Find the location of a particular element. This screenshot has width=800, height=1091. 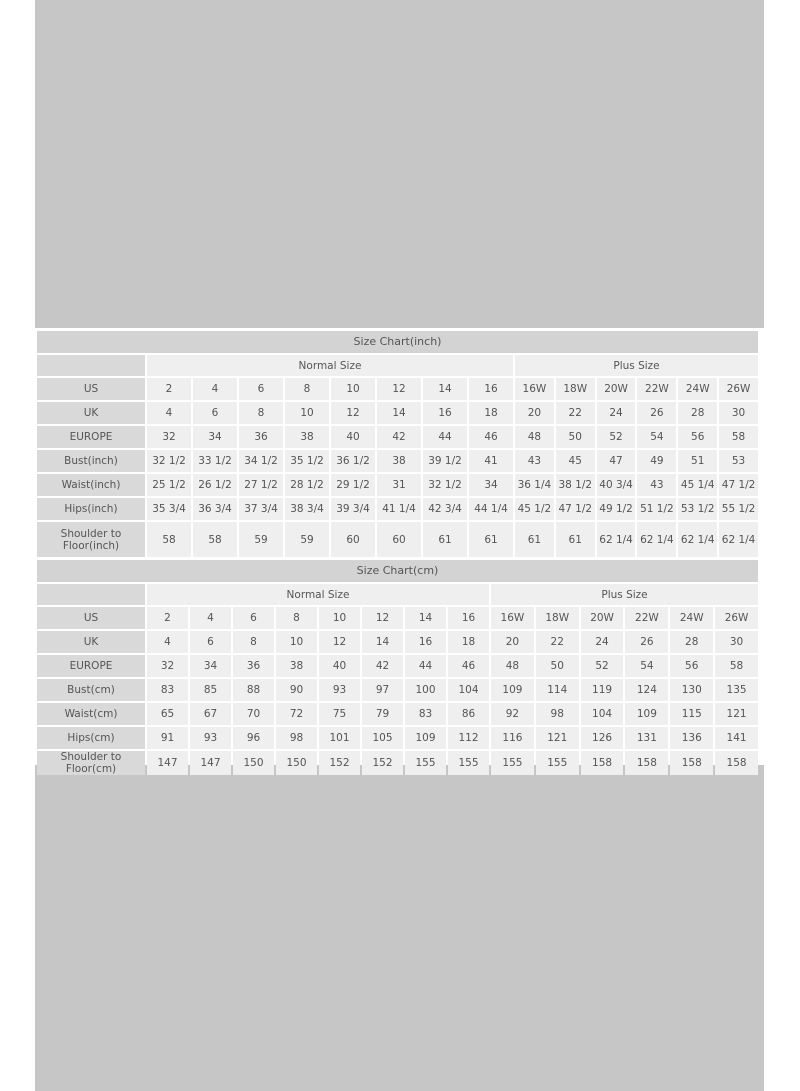

cell: 147 is located at coordinates (167, 763).